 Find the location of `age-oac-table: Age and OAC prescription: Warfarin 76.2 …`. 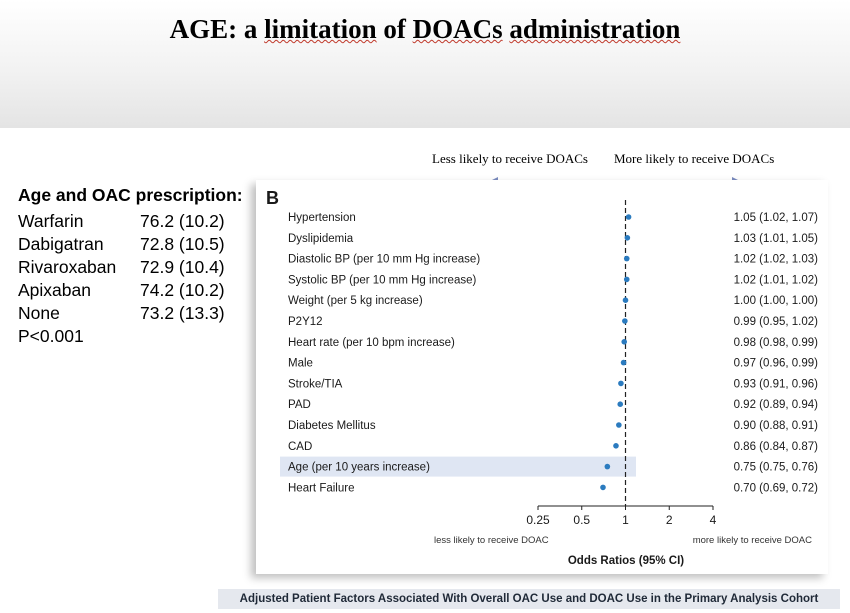

age-oac-table: Age and OAC prescription: Warfarin 76.2 … is located at coordinates (130, 266).